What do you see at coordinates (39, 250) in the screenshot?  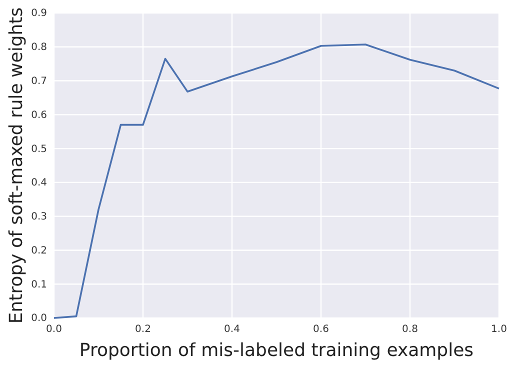 I see `y-tick-label: 0.2` at bounding box center [39, 250].